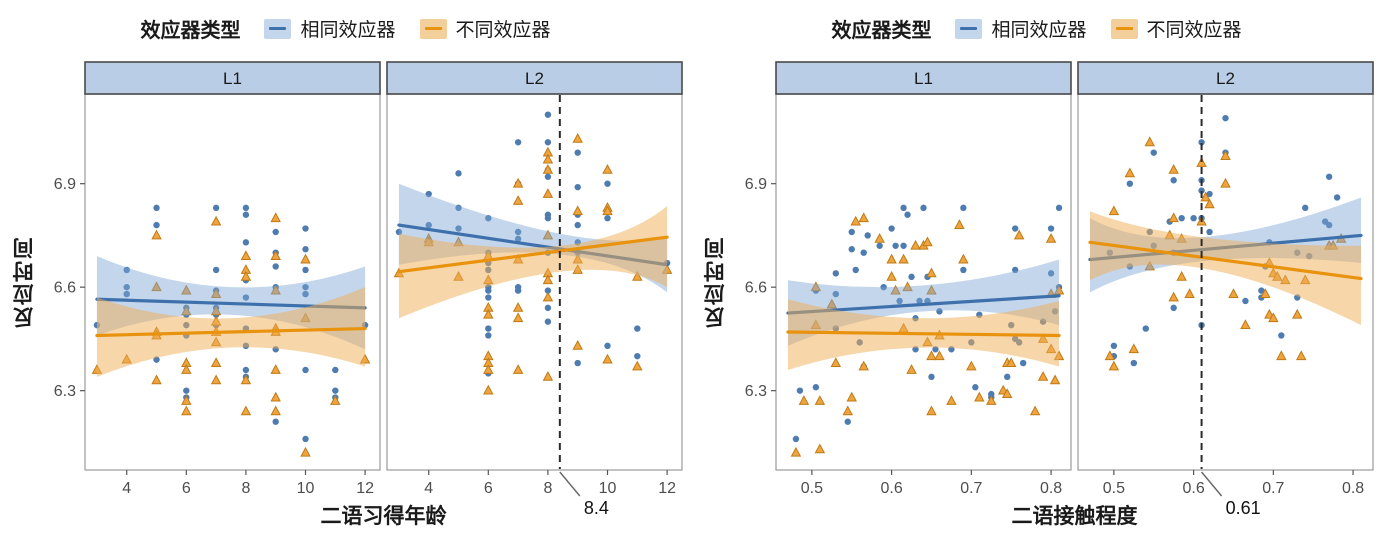  Describe the element at coordinates (608, 488) in the screenshot. I see `x-tick-label: 10` at that location.